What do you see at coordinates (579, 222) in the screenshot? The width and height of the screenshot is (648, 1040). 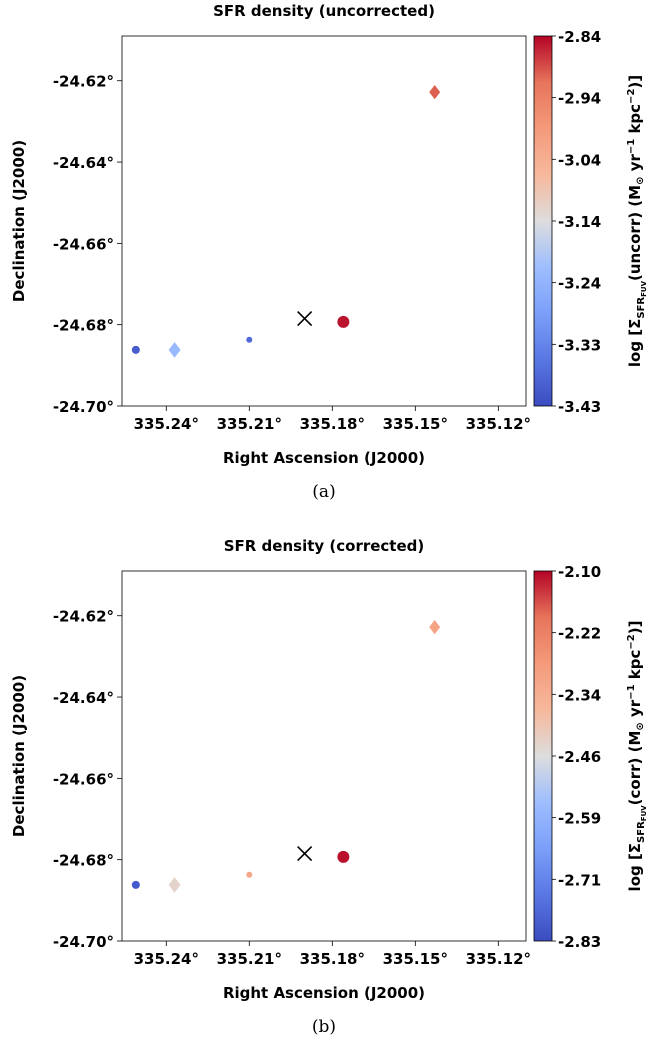 I see `colorbar-tick-label: -3.14` at bounding box center [579, 222].